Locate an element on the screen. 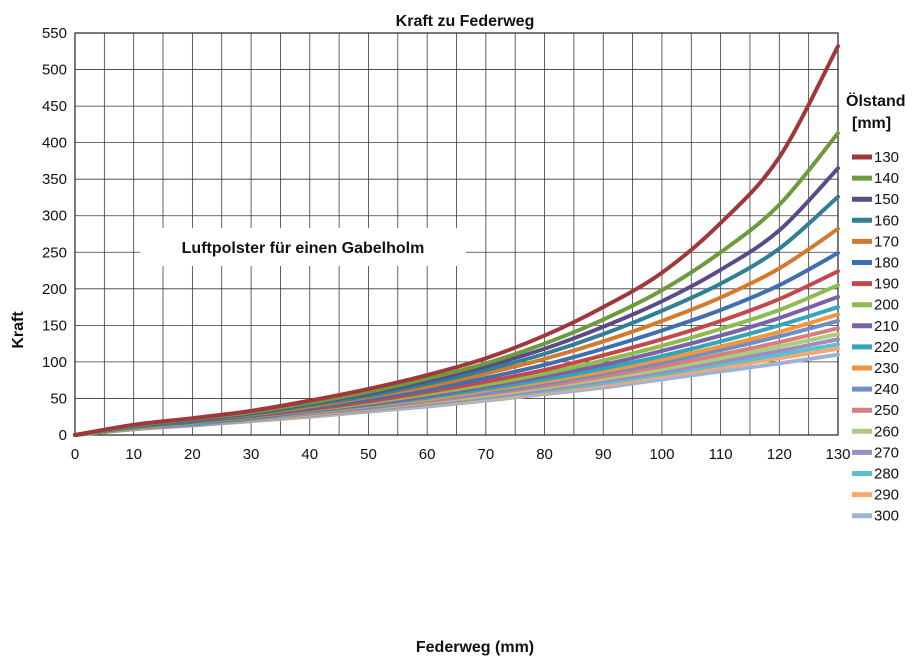 The image size is (917, 661). legend-label-300: 300 is located at coordinates (886, 516).